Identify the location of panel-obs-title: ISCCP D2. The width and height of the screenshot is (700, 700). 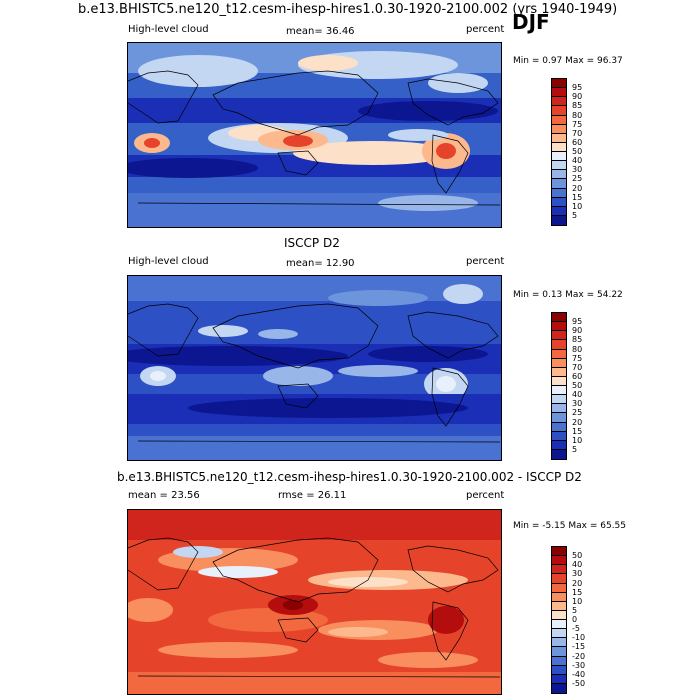
(312, 243).